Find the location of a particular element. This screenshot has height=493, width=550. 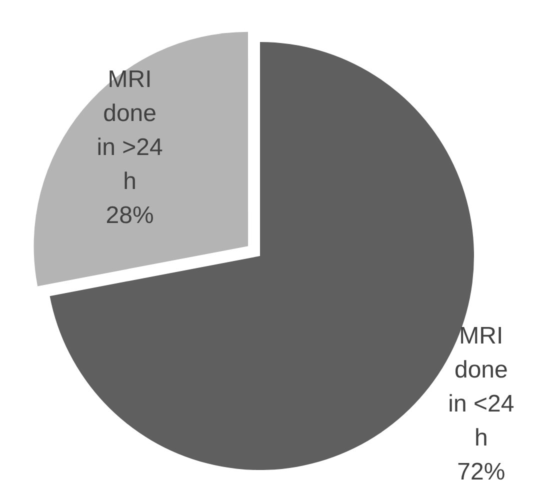

slice-label: MRI done in <24 h is located at coordinates (481, 387).